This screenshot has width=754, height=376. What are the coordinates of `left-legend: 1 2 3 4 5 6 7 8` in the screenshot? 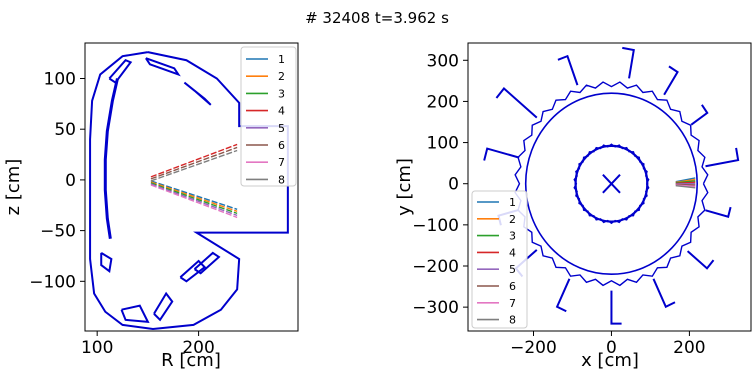 It's located at (268, 116).